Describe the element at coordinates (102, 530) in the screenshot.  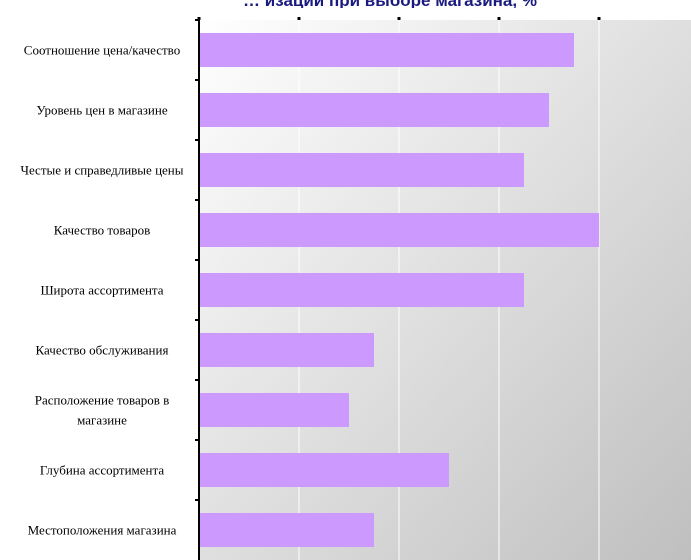
I see `category-label: Местоположения магазина` at that location.